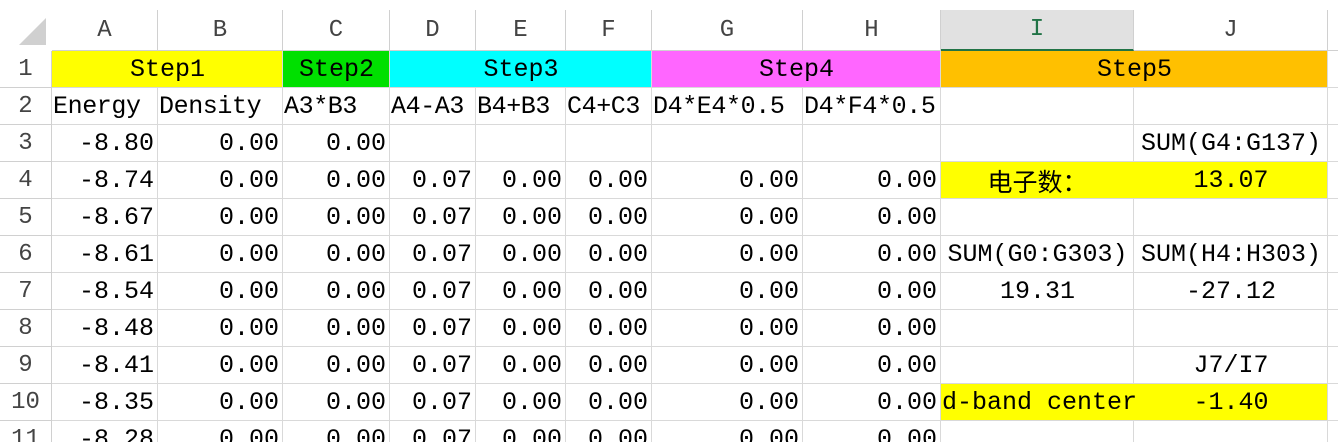  Describe the element at coordinates (116, 254) in the screenshot. I see `cell: -8.61` at that location.